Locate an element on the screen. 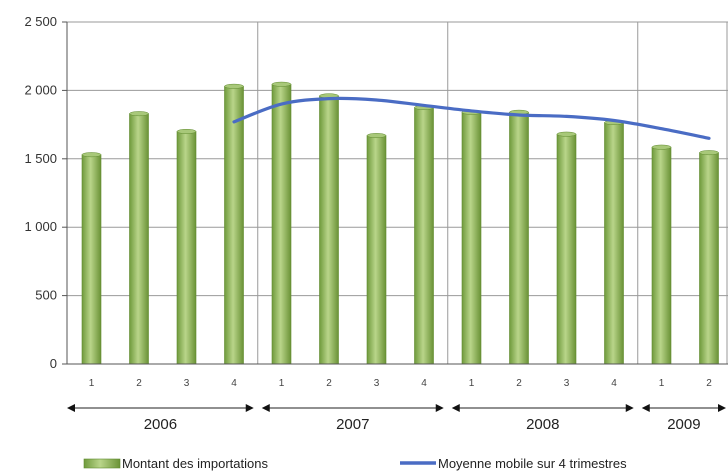 This screenshot has width=728, height=474. y-tick-label: 1 500 is located at coordinates (40, 158).